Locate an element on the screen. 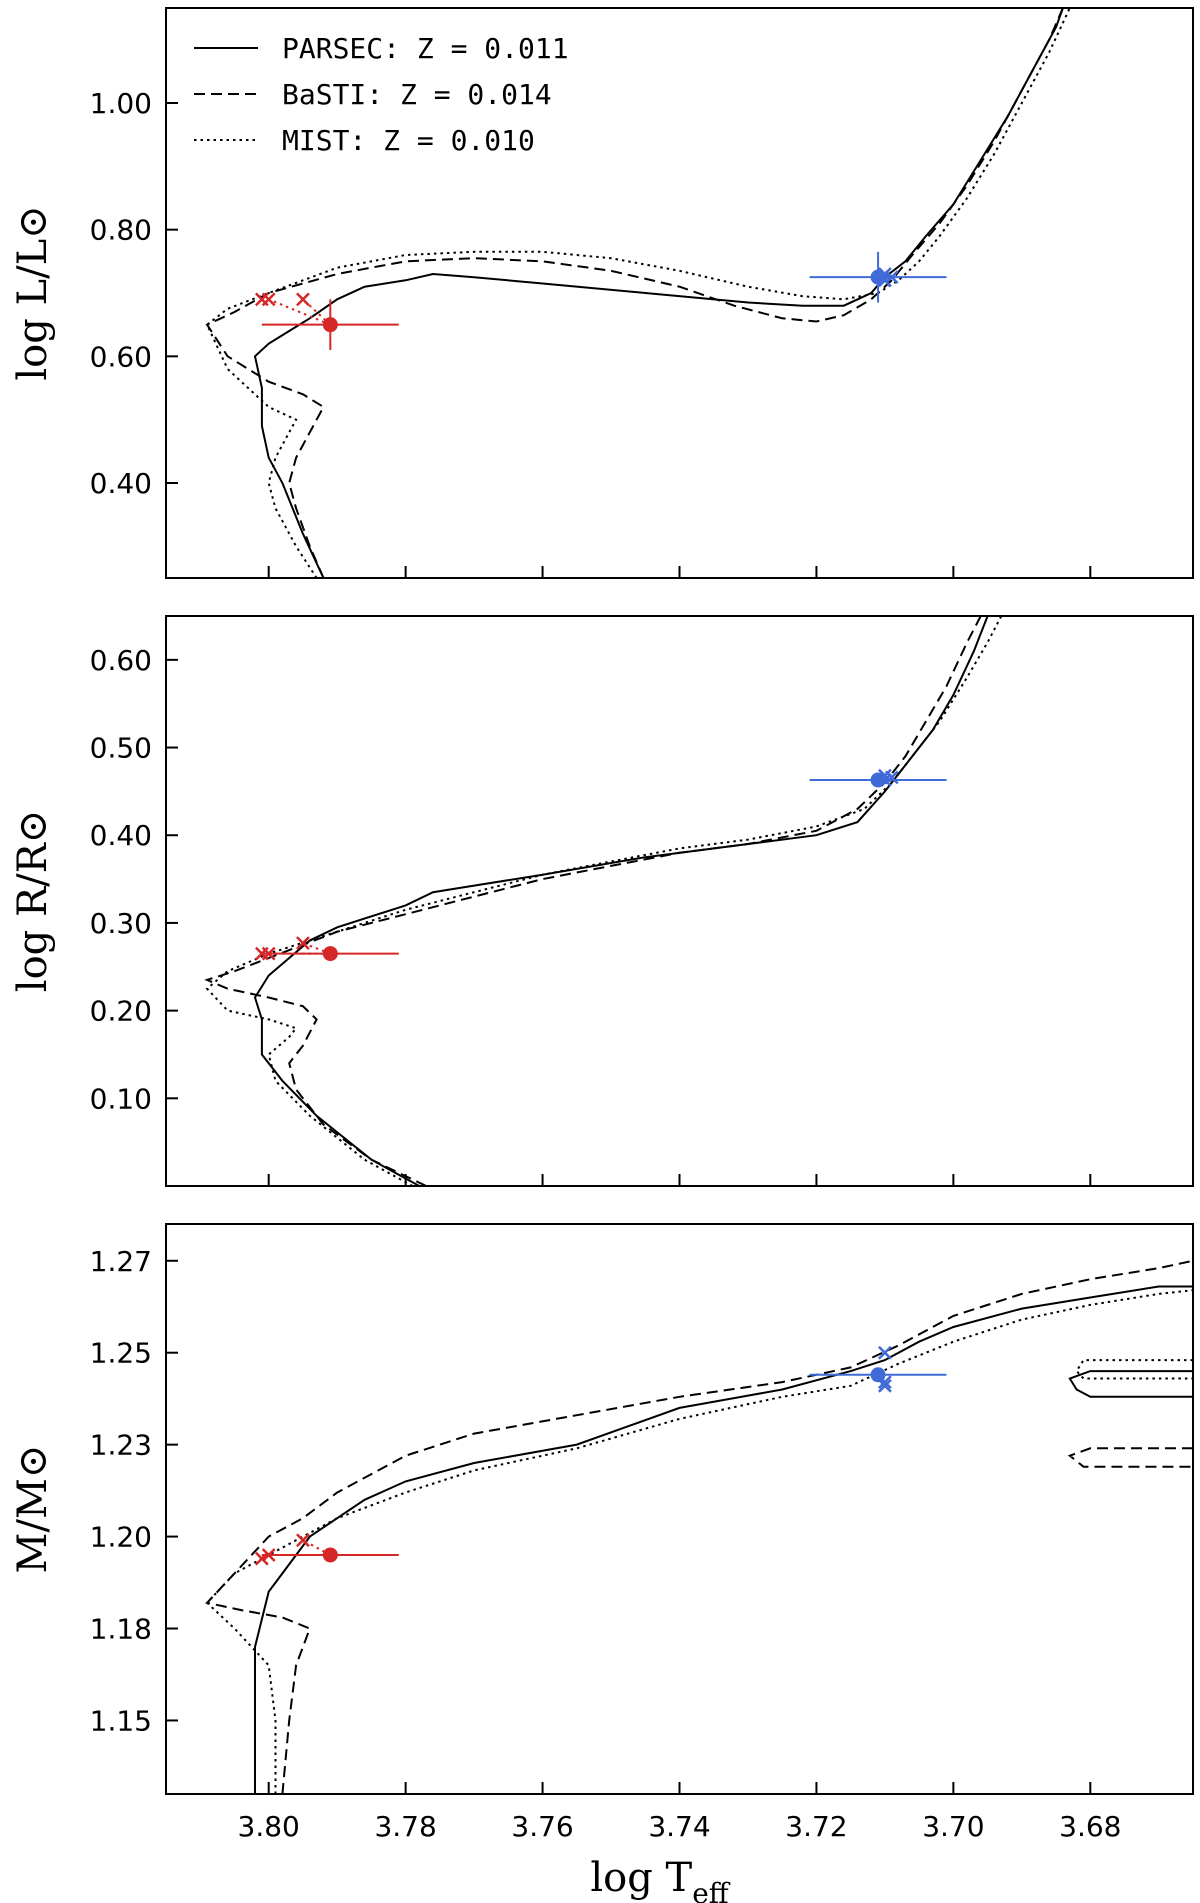 The image size is (1200, 1903). y-tick-label: 1.25 is located at coordinates (121, 1353).